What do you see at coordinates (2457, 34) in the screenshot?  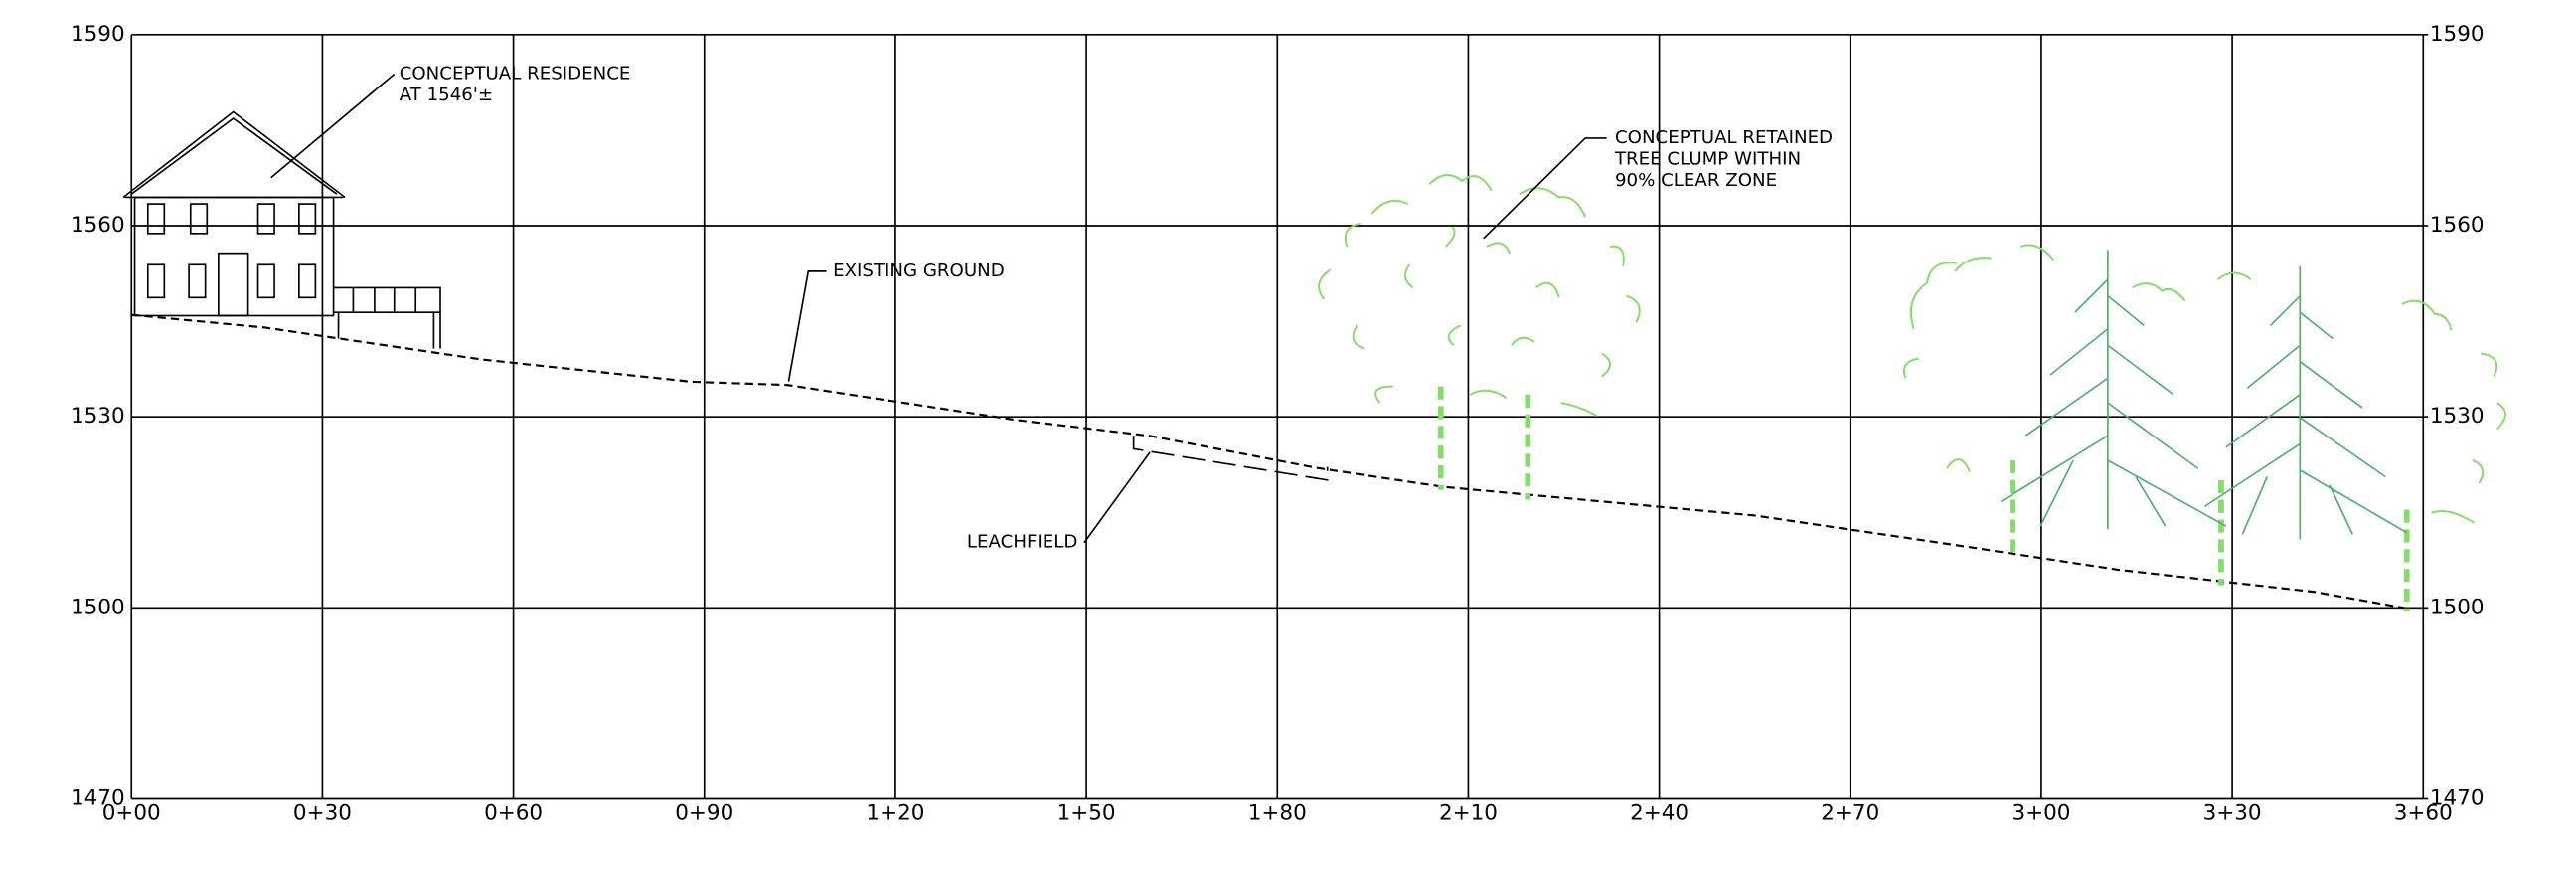 I see `y2-tick-label: 1590` at bounding box center [2457, 34].